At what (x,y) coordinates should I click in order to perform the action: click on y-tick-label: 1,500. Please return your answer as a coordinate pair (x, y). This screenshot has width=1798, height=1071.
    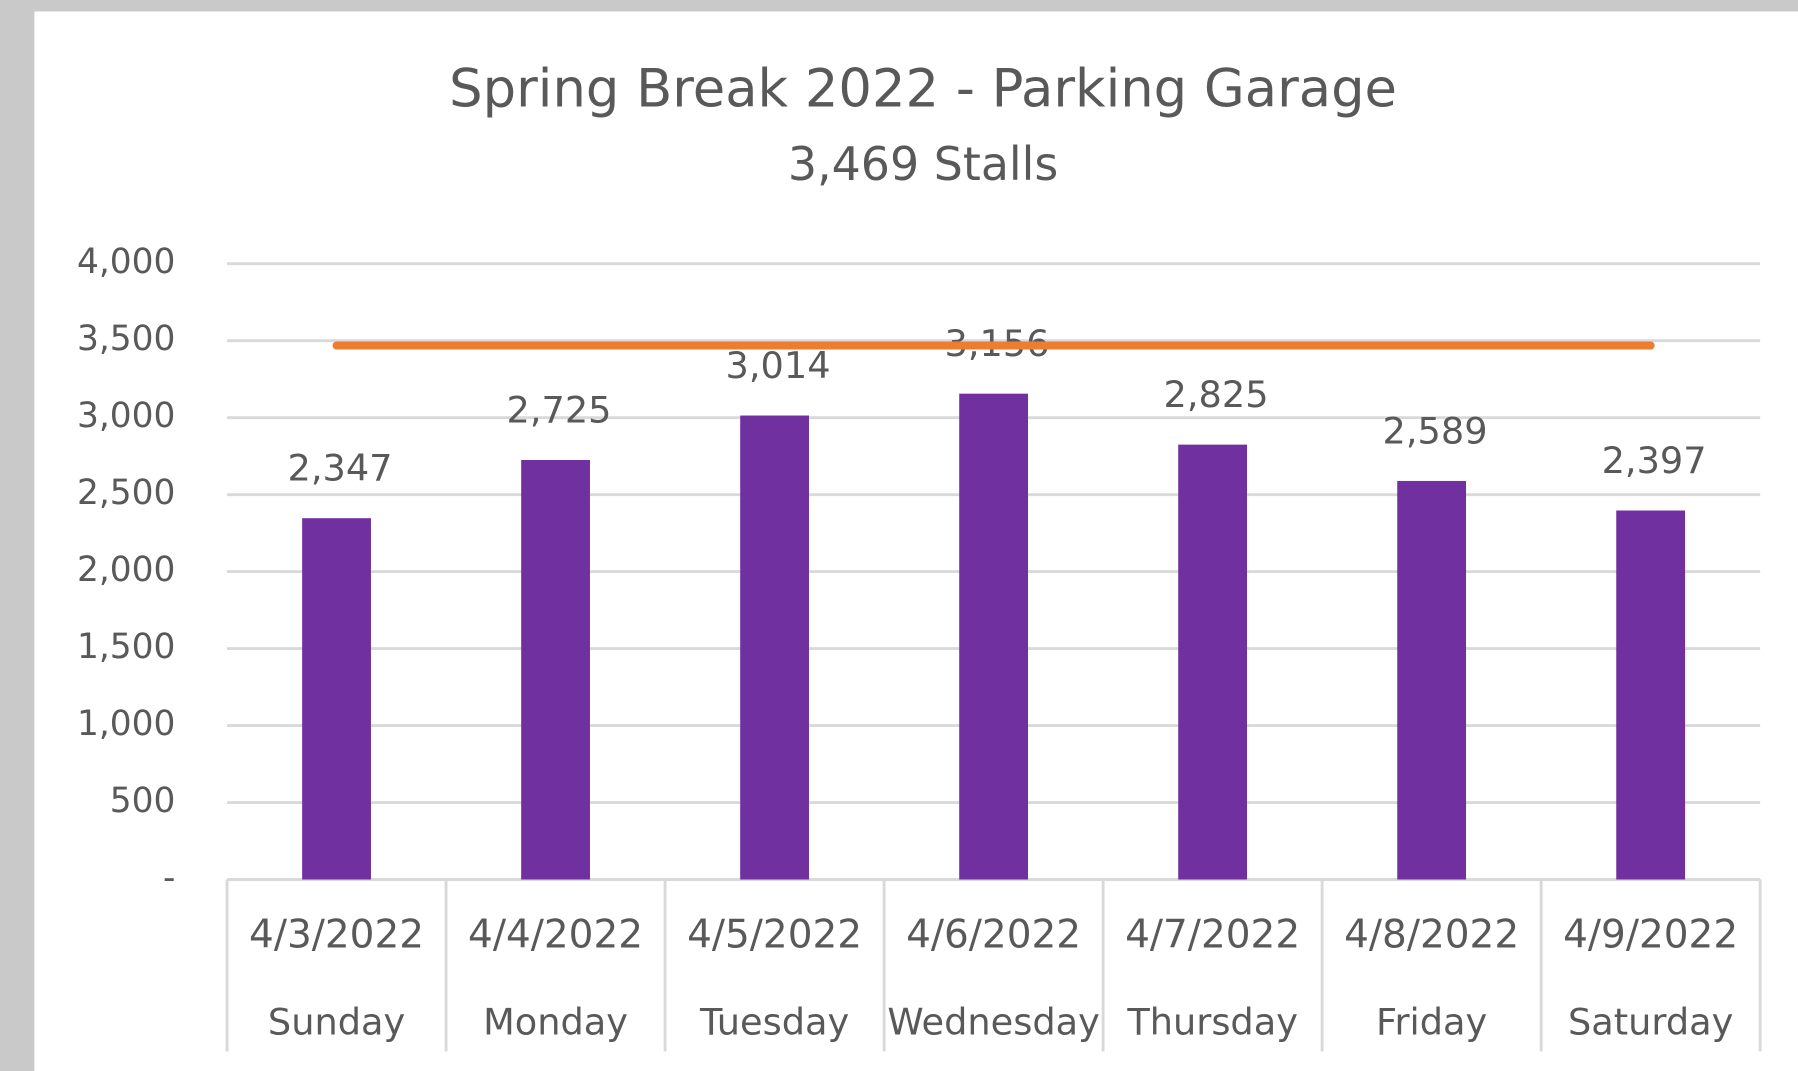
    Looking at the image, I should click on (126, 647).